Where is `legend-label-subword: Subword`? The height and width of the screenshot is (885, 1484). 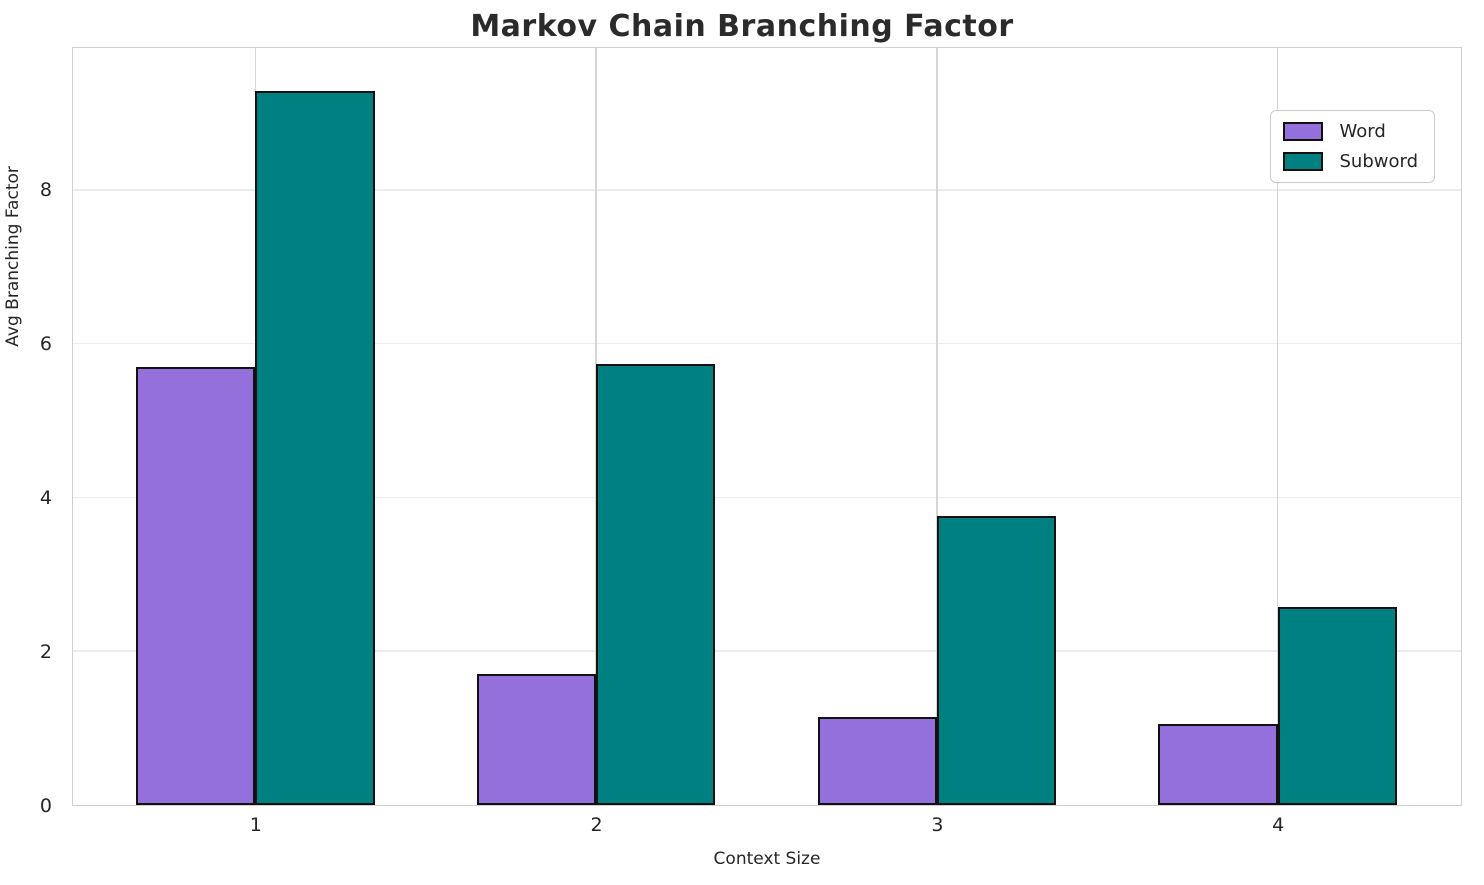 legend-label-subword: Subword is located at coordinates (1378, 161).